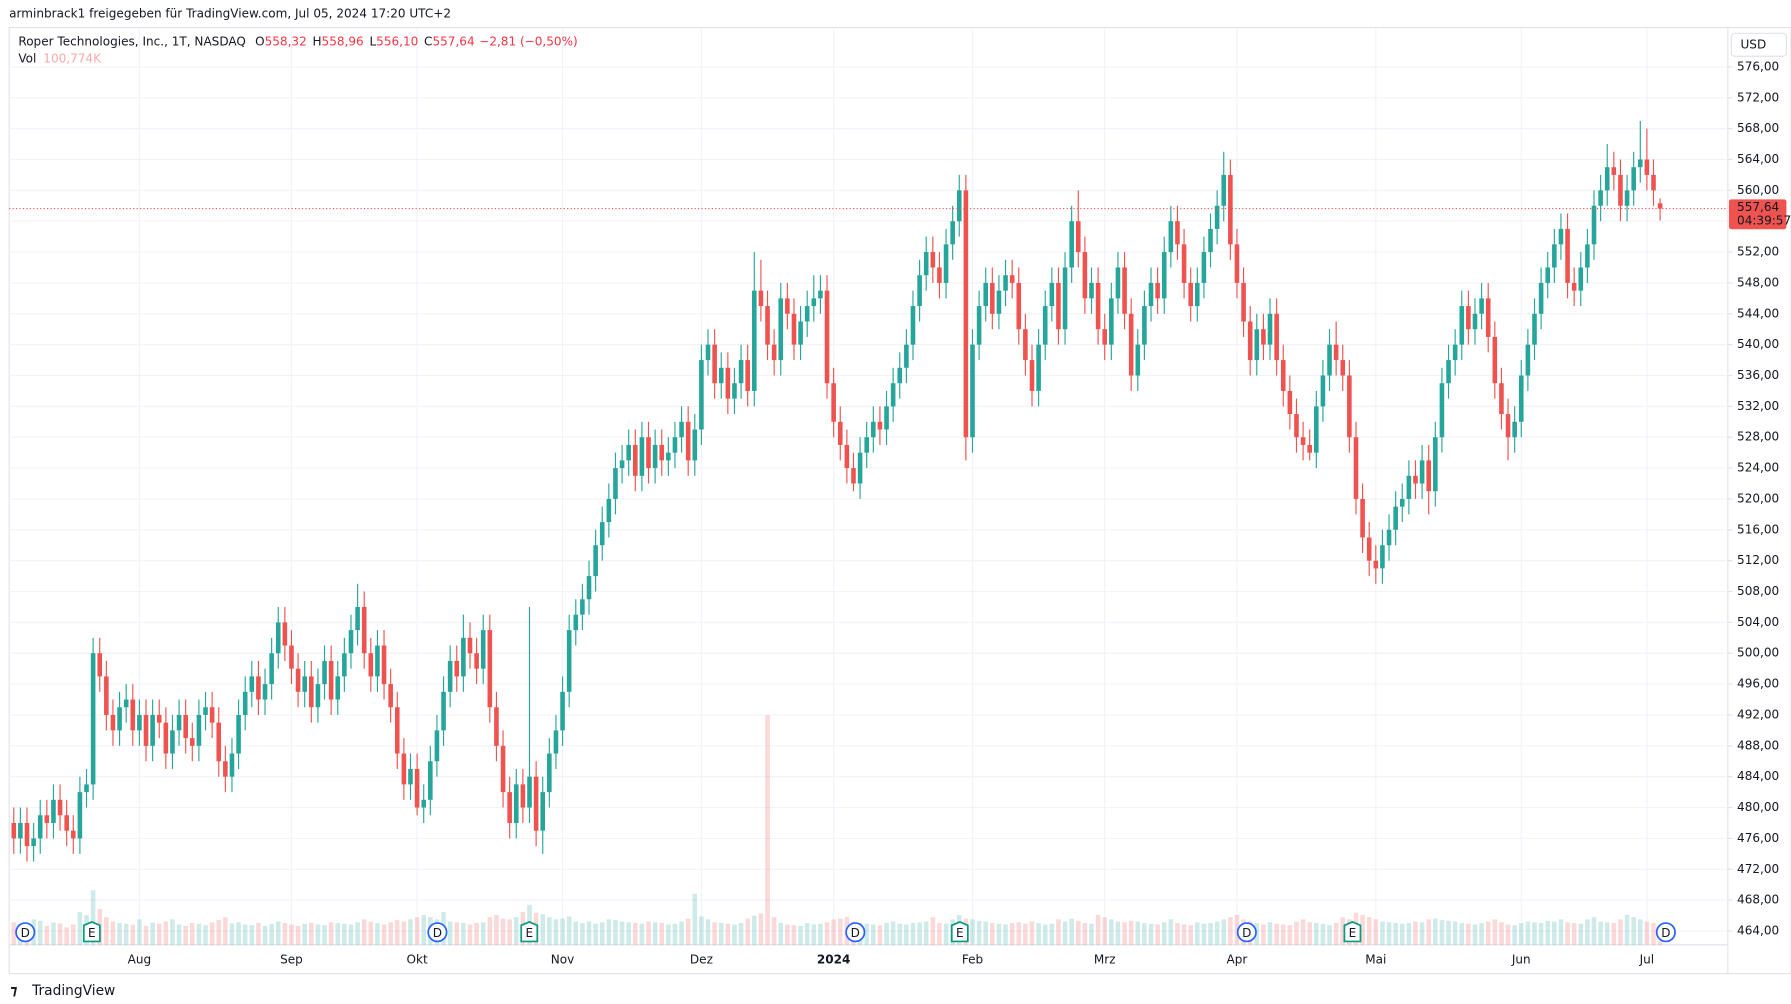 This screenshot has width=1791, height=1004. I want to click on y-tick-label: 572,00, so click(1758, 97).